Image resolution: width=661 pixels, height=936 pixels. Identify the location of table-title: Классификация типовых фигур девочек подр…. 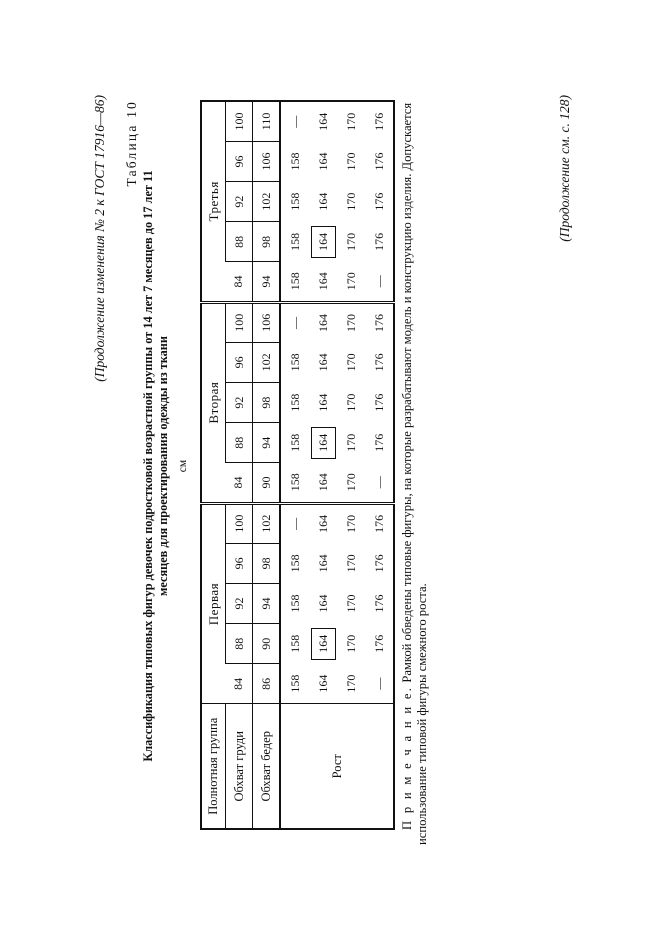
(156, 466).